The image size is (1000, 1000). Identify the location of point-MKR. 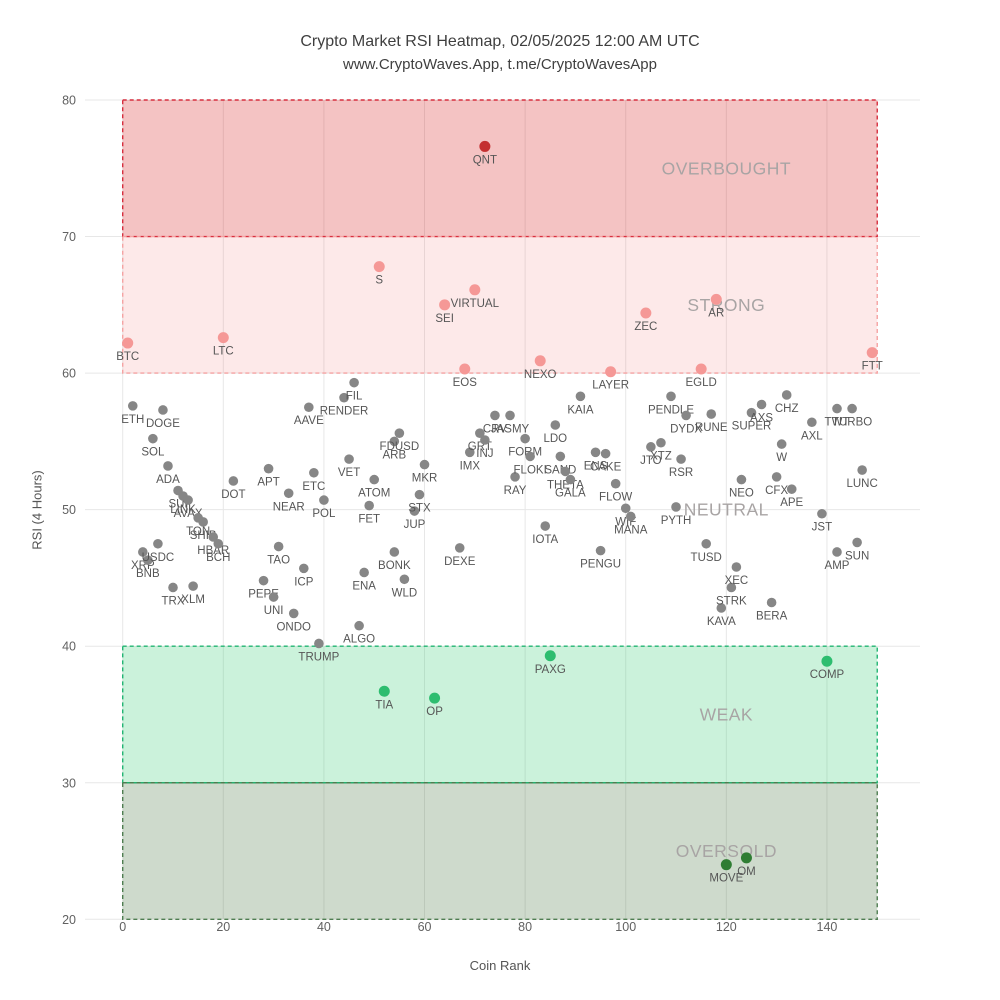
(424, 464).